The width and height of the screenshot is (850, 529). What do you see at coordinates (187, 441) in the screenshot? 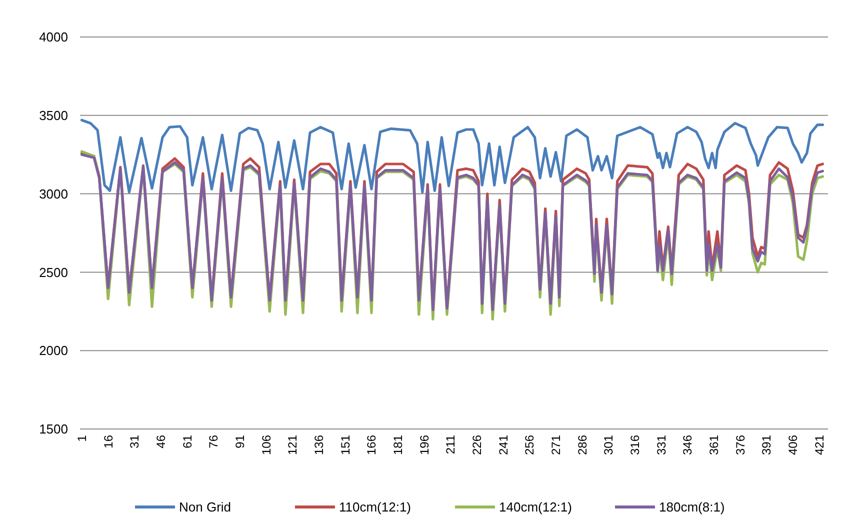
I see `x-tick-label: 61` at bounding box center [187, 441].